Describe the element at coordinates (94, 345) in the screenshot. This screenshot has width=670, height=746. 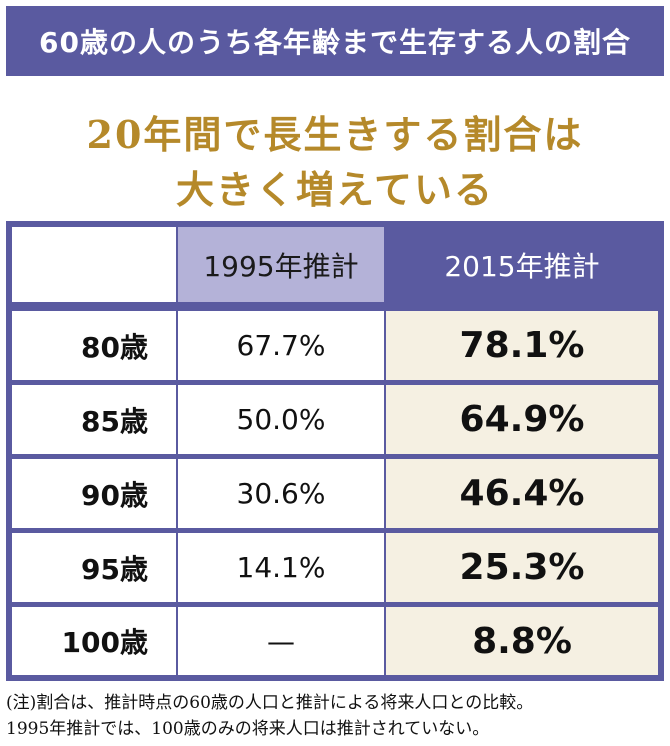
I see `row-age-label: 80歳` at that location.